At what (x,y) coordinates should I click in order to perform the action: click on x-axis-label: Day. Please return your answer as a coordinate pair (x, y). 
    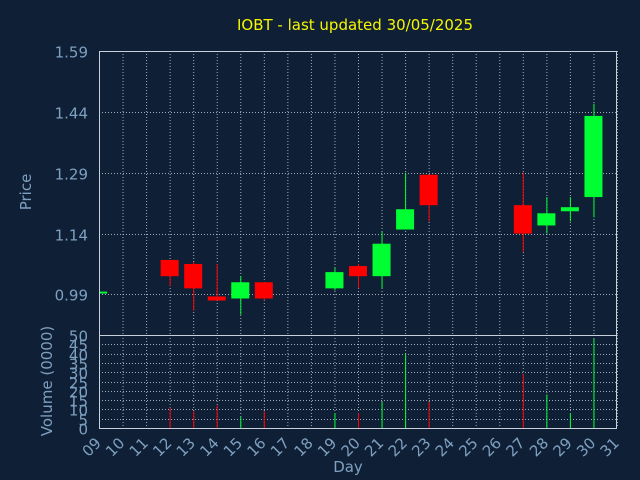
    Looking at the image, I should click on (348, 467).